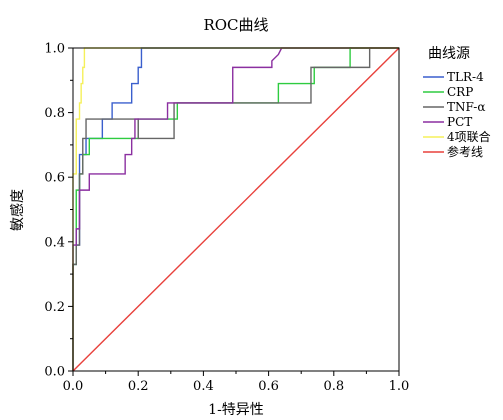  Describe the element at coordinates (54, 49) in the screenshot. I see `y-tick-label: 1.0` at that location.